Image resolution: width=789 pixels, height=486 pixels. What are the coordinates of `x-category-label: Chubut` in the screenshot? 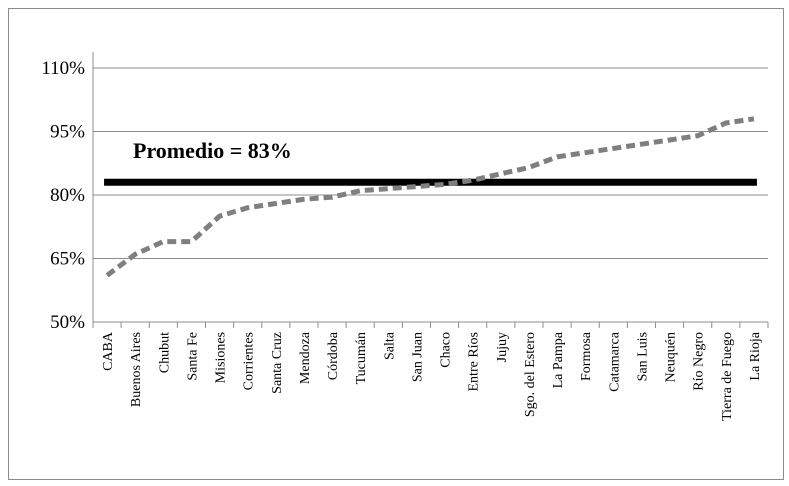 It's located at (164, 352).